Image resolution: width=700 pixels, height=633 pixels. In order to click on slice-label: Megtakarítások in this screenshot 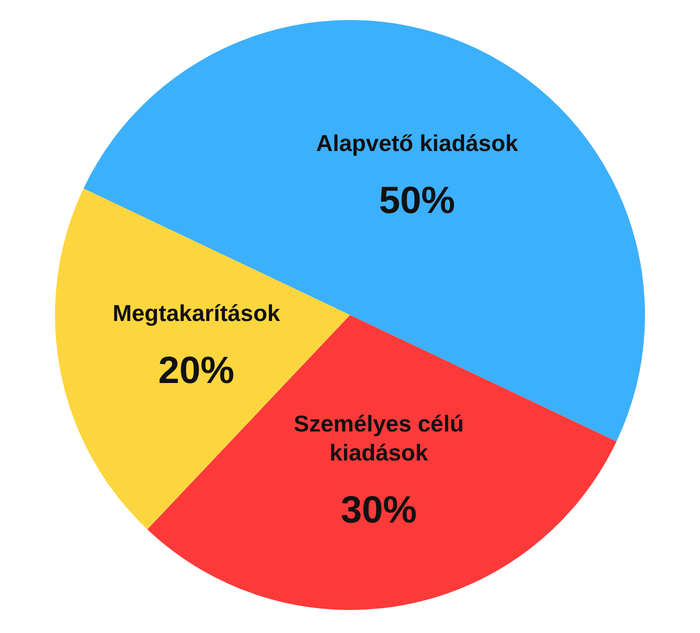, I will do `click(196, 313)`.